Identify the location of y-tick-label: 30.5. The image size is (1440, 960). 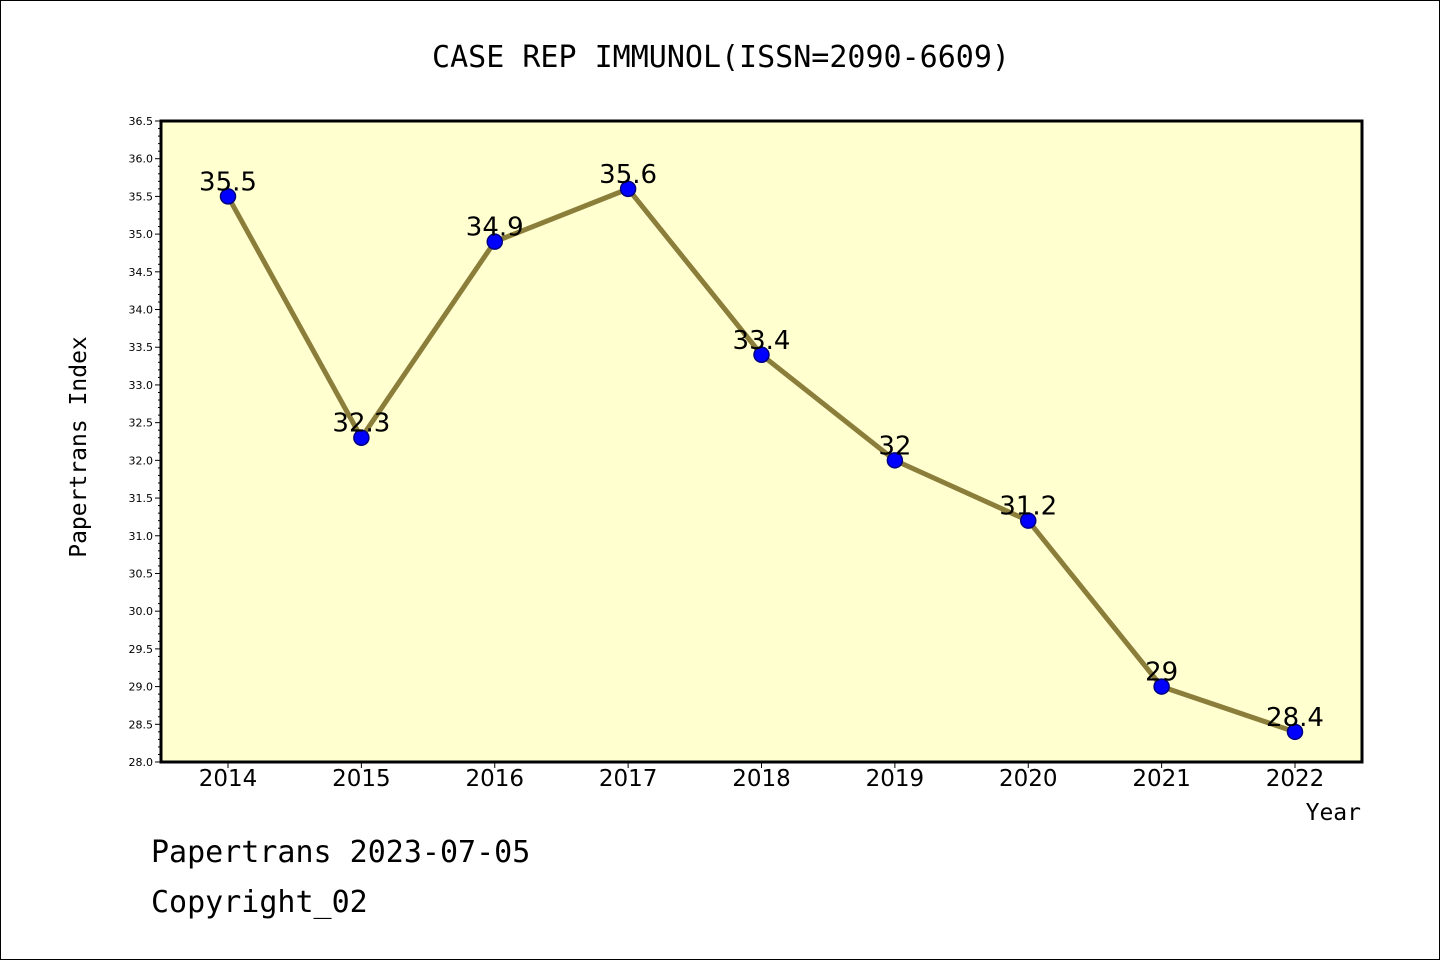
(141, 573).